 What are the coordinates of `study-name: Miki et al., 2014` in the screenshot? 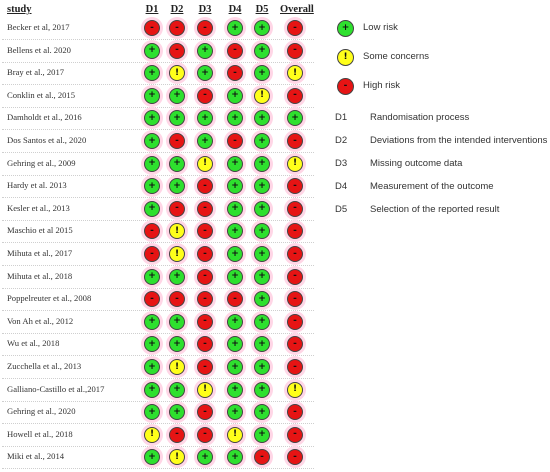 It's located at (36, 456).